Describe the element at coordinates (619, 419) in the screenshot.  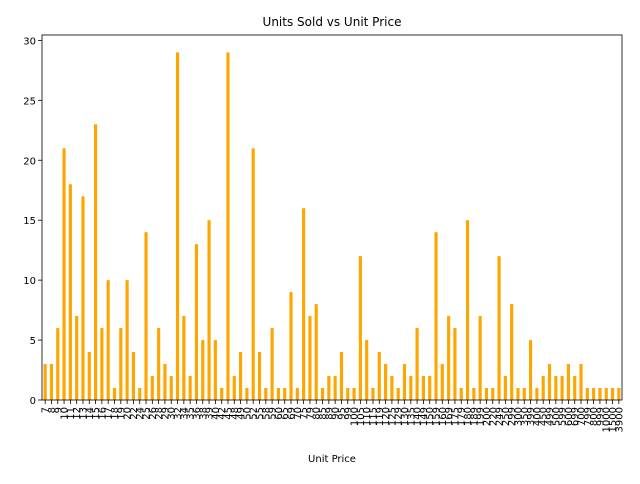
I see `x-tick-label: 3900` at that location.